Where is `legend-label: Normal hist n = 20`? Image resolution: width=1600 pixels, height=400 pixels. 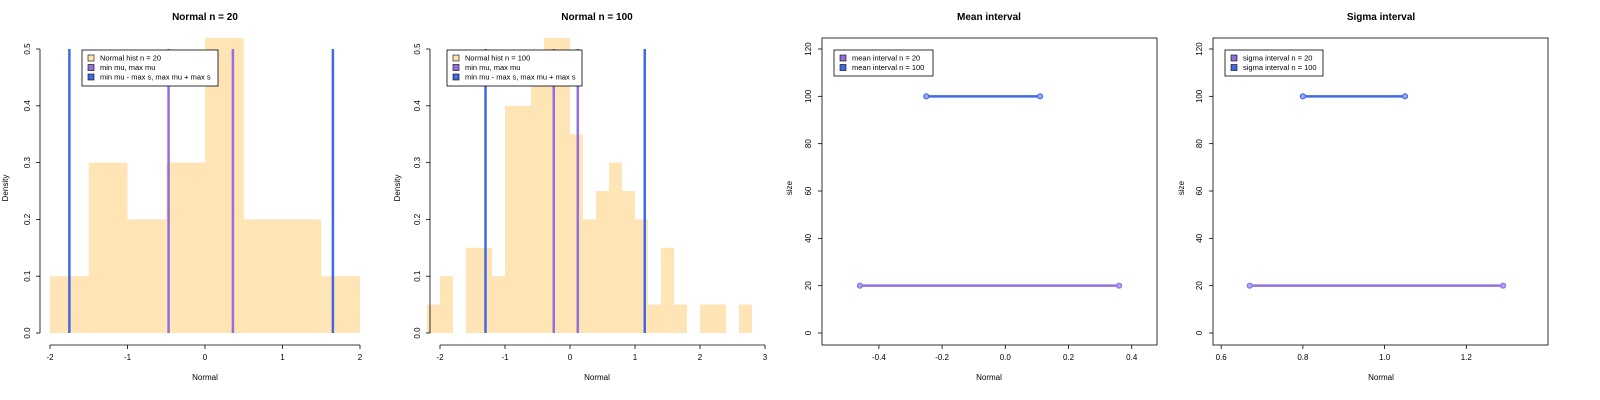
legend-label: Normal hist n = 20 is located at coordinates (130, 58).